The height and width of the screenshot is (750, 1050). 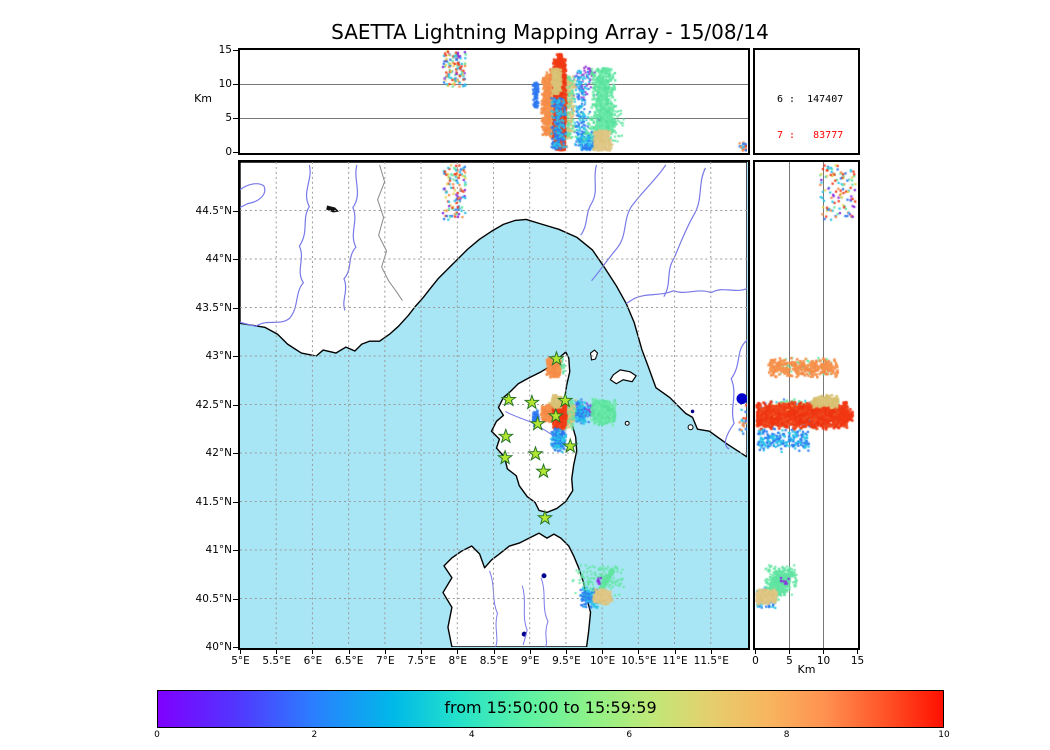 What do you see at coordinates (218, 259) in the screenshot?
I see `lat-tick-label: 44°N` at bounding box center [218, 259].